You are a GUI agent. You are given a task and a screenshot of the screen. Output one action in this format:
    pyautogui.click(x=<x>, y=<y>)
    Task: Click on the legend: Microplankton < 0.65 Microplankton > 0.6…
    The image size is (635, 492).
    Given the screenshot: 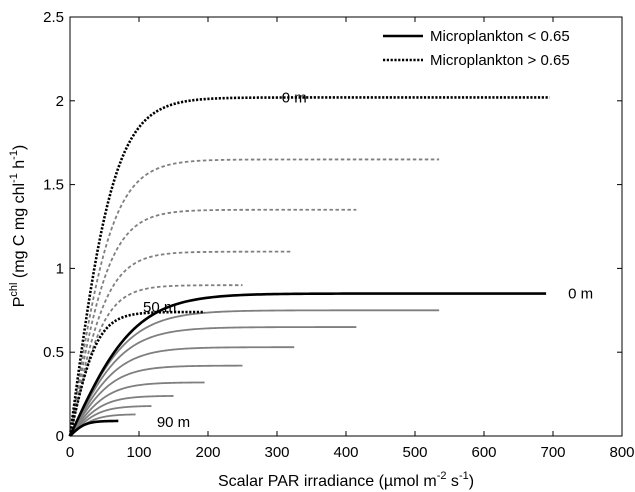 What is the action you would take?
    pyautogui.click(x=494, y=48)
    